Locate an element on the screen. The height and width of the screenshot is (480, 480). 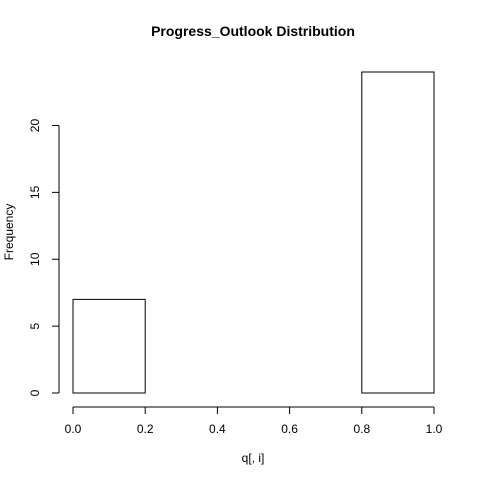
x-tick-label: 0.6 is located at coordinates (289, 429).